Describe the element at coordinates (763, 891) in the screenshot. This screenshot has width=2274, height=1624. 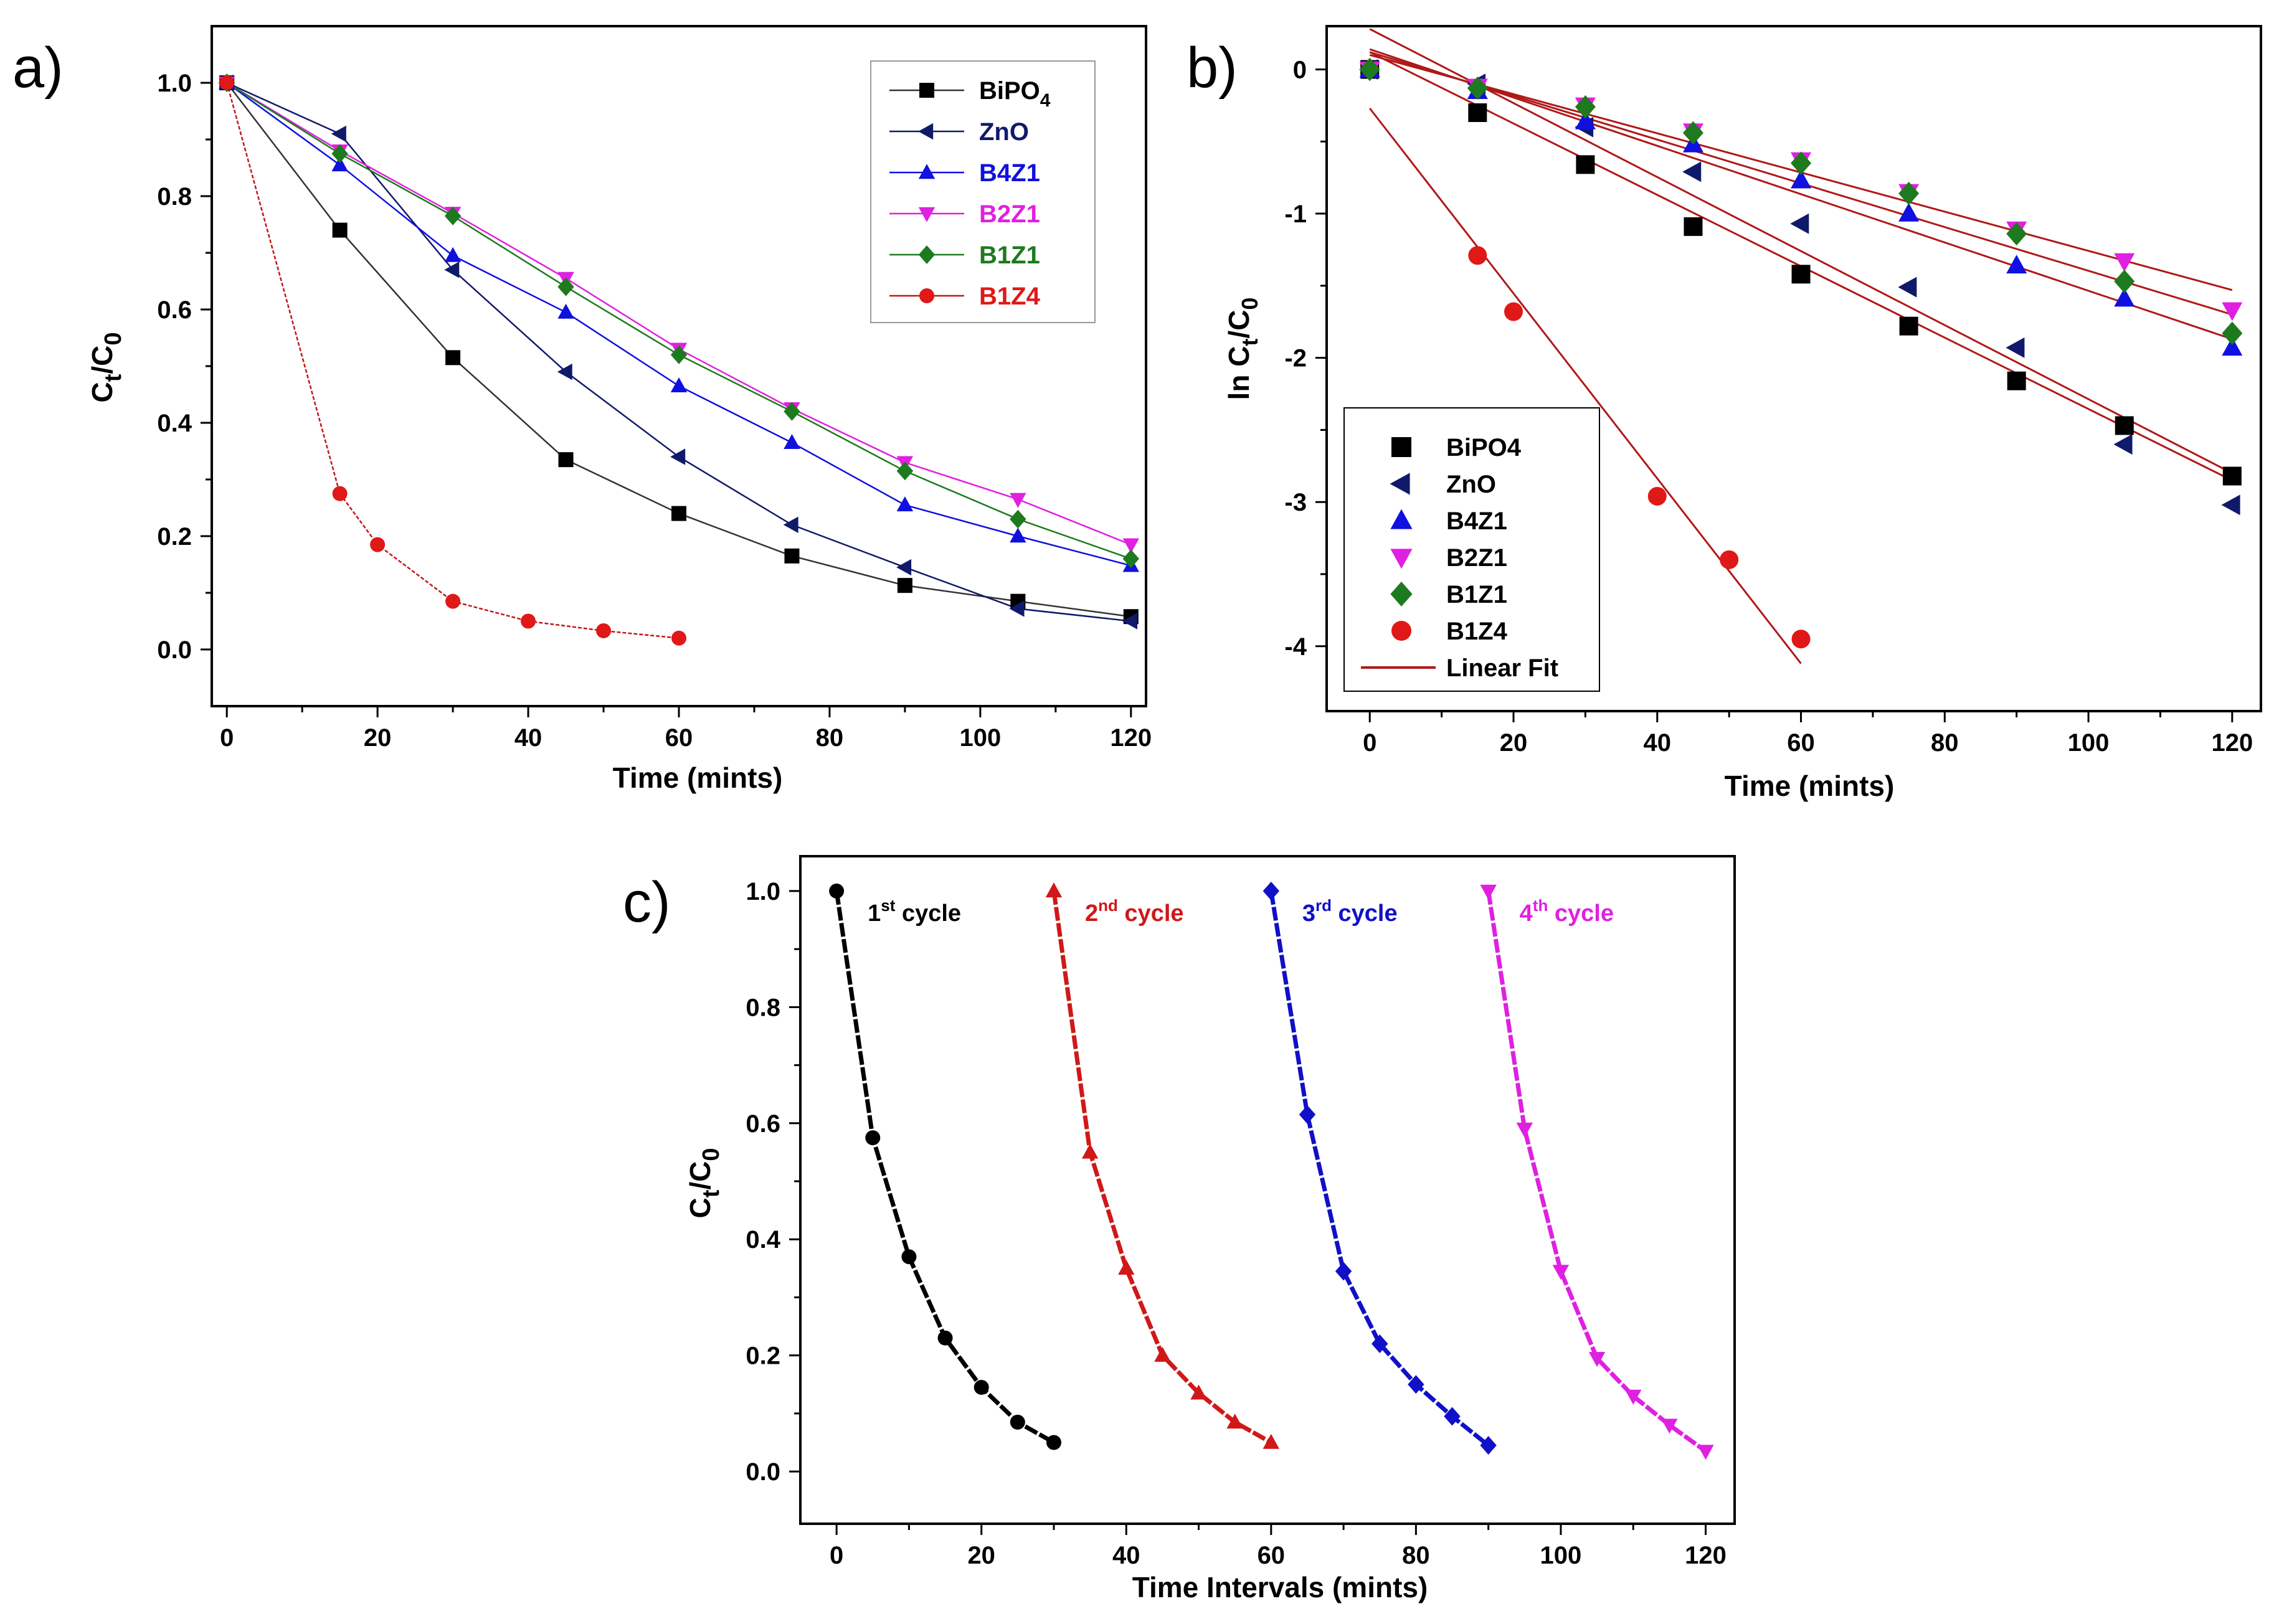
I see `panel-c-y-tick-label: 1.0` at that location.